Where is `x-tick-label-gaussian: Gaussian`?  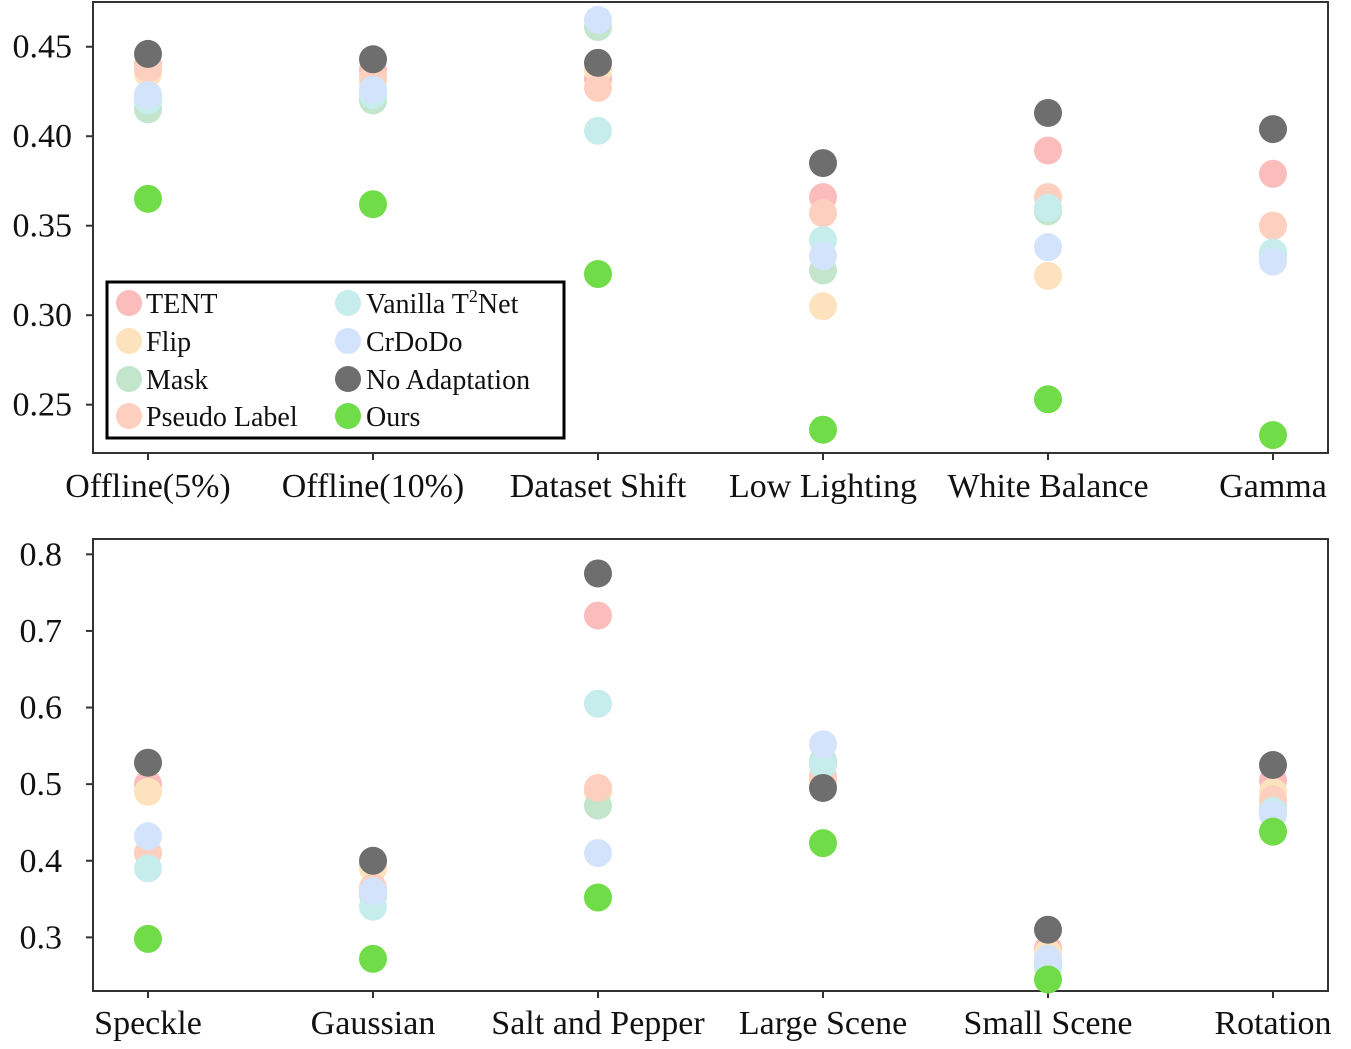
x-tick-label-gaussian: Gaussian is located at coordinates (373, 1023).